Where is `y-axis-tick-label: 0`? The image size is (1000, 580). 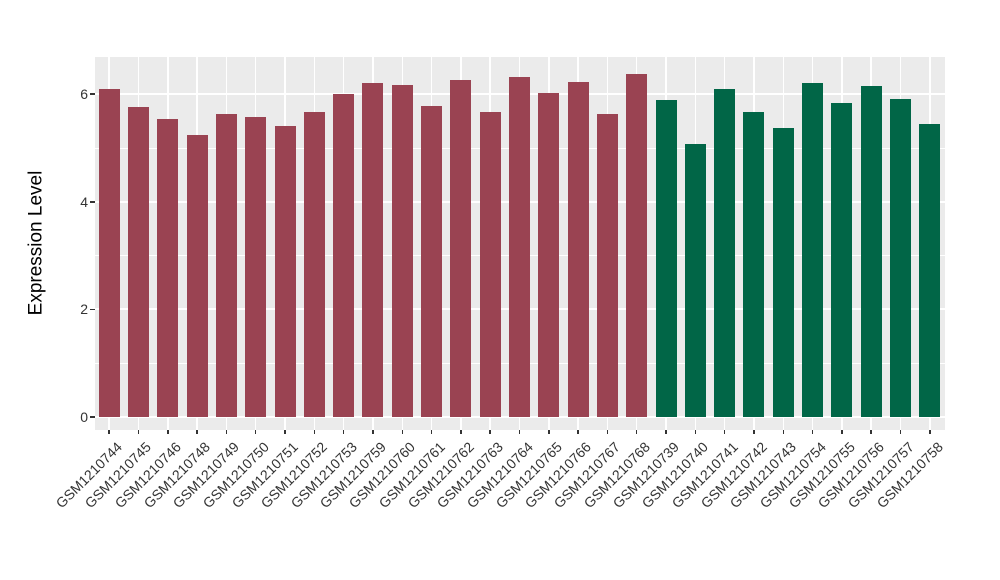 y-axis-tick-label: 0 is located at coordinates (84, 417).